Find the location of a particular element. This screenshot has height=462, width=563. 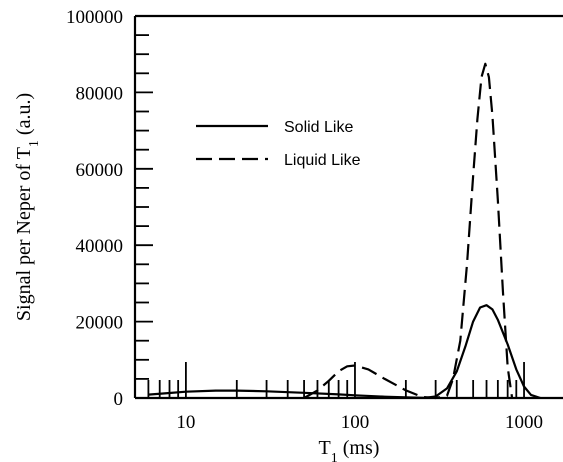

y-tick-label: 60000 is located at coordinates (100, 170).